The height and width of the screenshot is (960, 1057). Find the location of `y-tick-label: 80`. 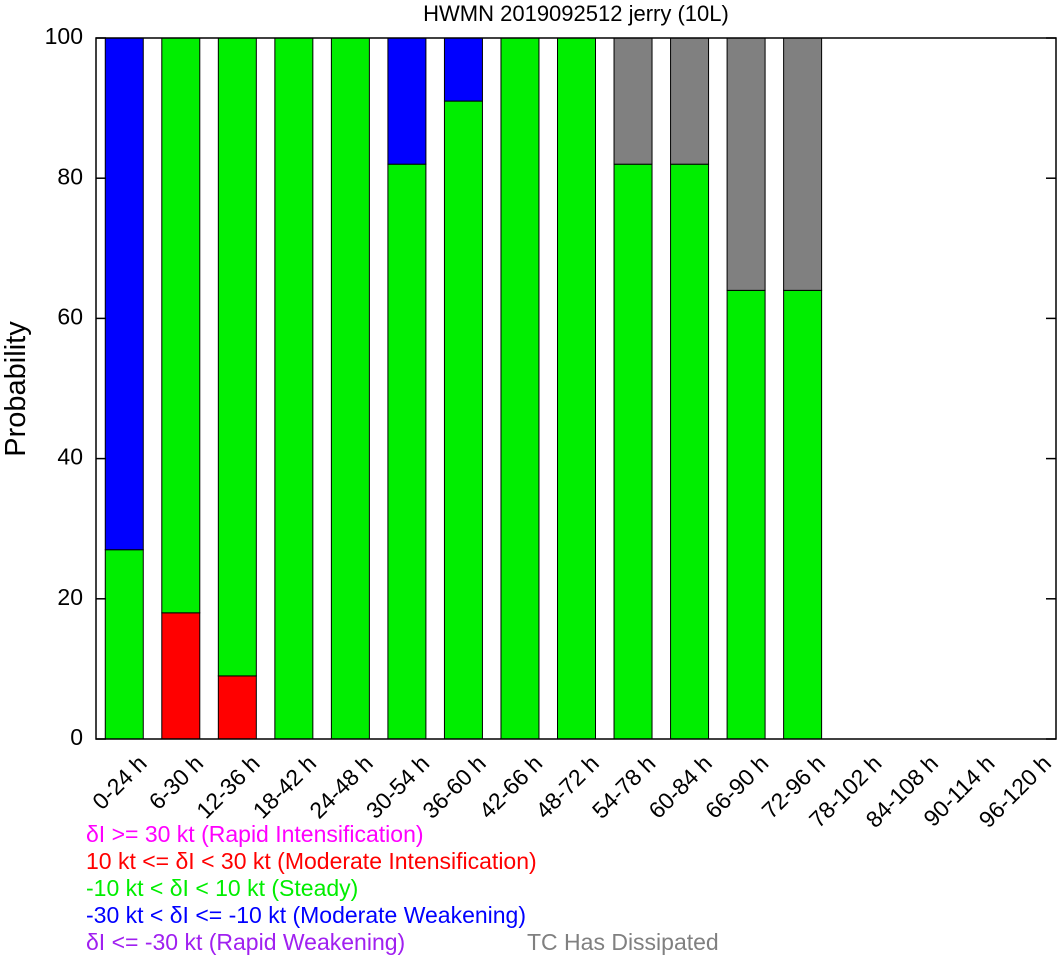

y-tick-label: 80 is located at coordinates (70, 176).